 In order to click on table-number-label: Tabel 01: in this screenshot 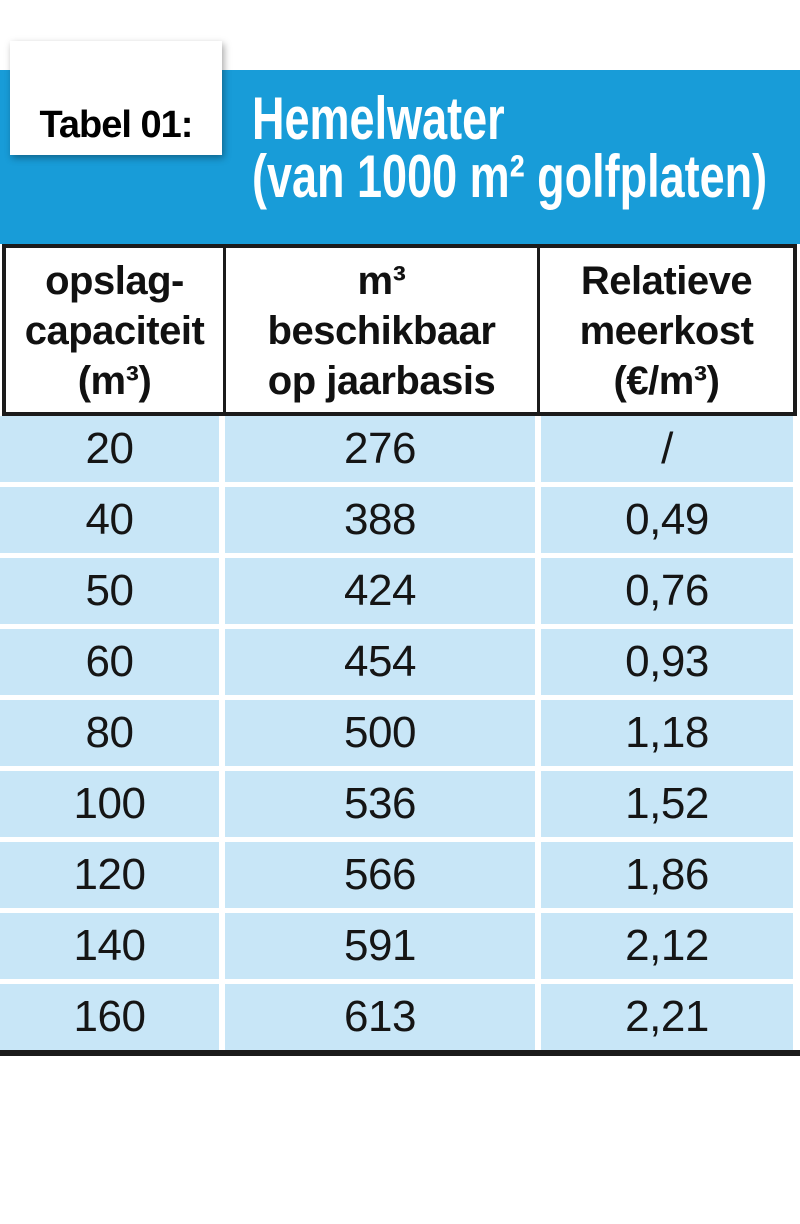, I will do `click(116, 125)`.